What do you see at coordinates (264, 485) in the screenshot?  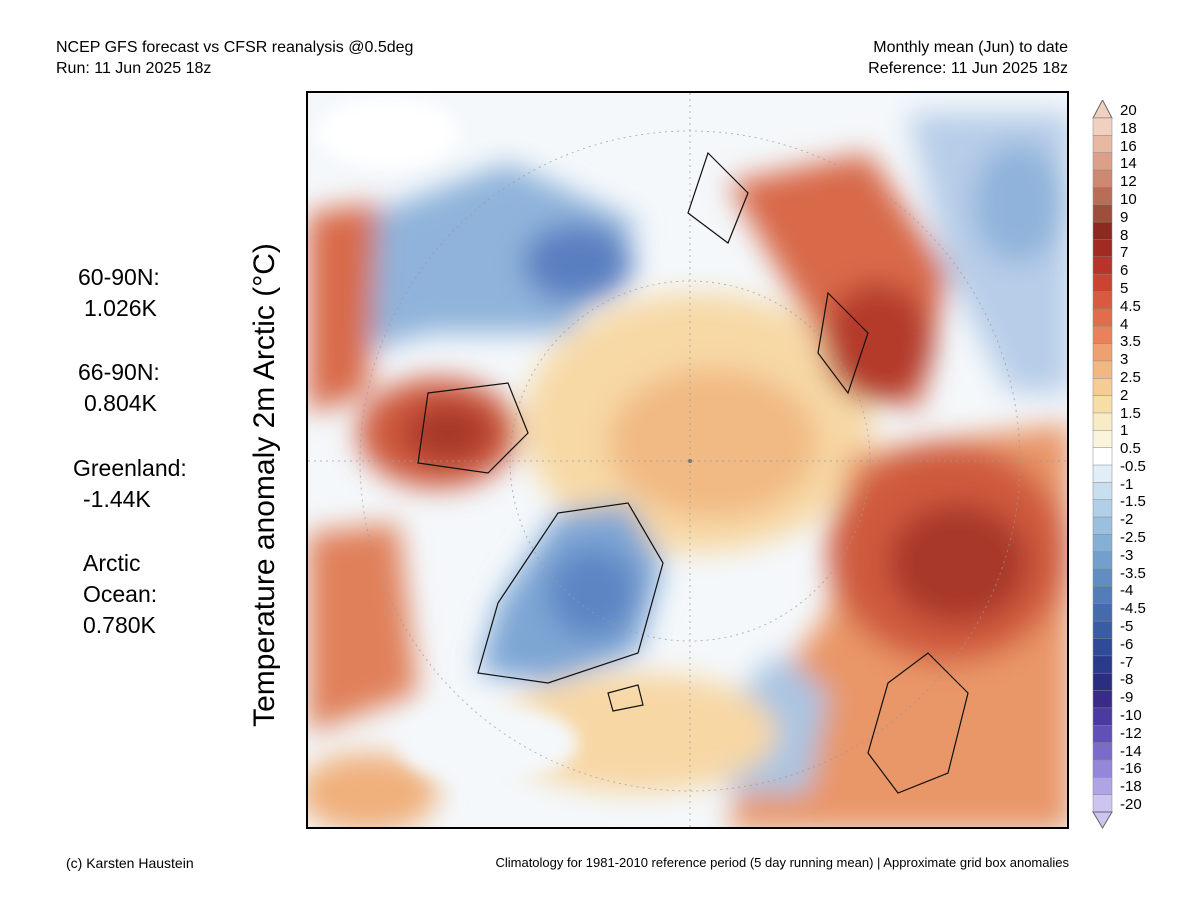 I see `y-axis-label: Temperature anomaly 2m Arctic (°C)` at bounding box center [264, 485].